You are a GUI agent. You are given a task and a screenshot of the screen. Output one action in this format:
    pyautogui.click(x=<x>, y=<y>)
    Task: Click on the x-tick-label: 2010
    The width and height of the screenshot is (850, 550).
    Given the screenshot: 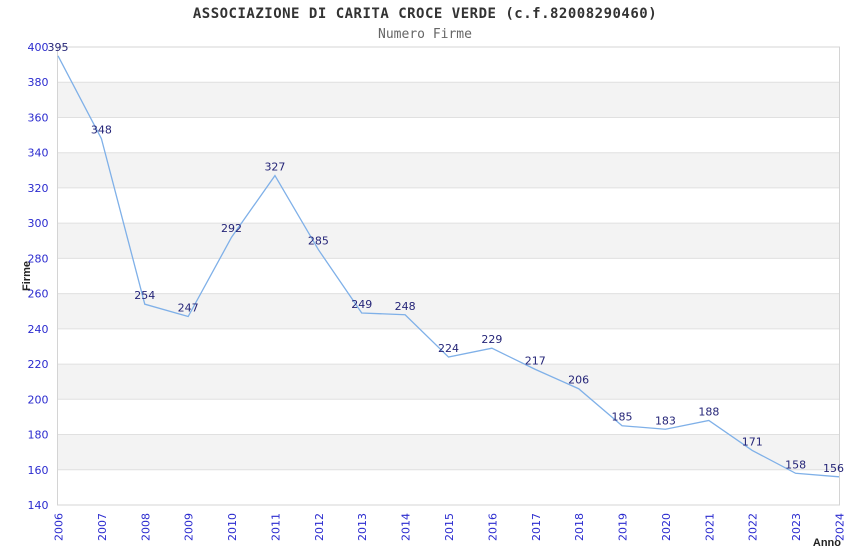 What is the action you would take?
    pyautogui.click(x=232, y=527)
    